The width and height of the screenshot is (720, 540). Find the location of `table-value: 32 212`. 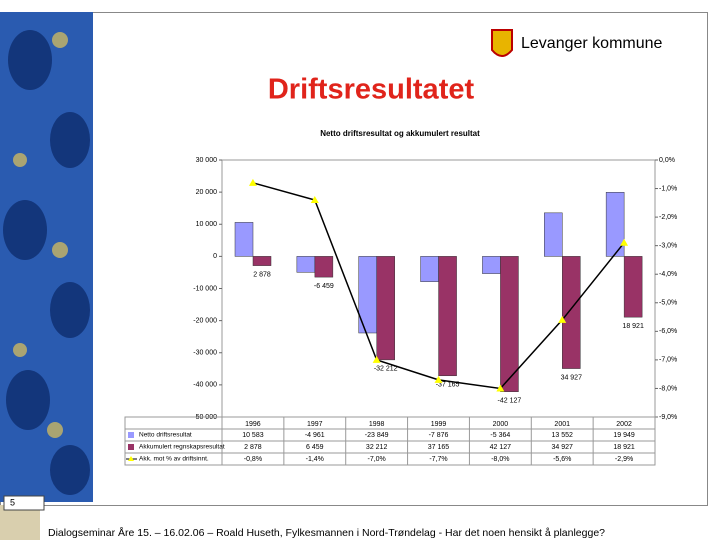

table-value: 32 212 is located at coordinates (377, 447).